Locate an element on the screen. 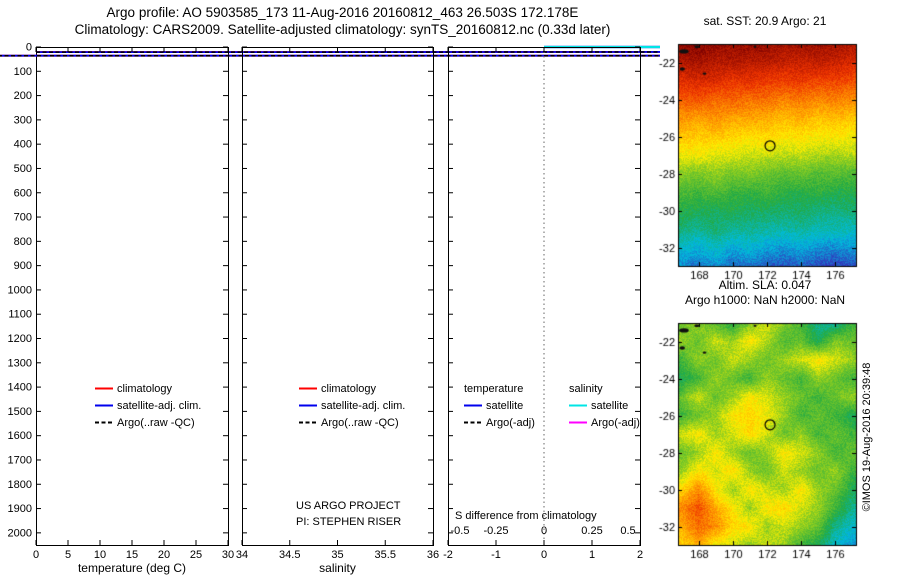  svg-text: 34.5 is located at coordinates (289, 555).